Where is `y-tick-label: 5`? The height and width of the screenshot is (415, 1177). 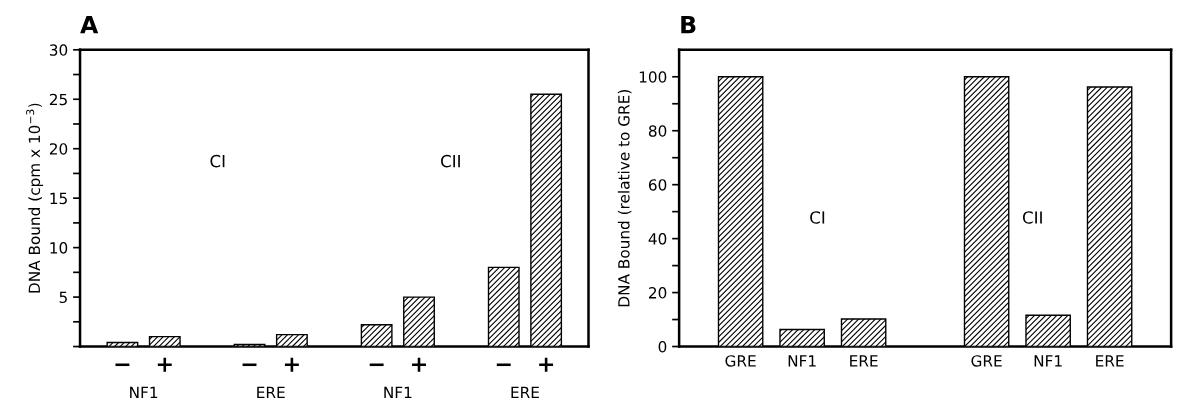
y-tick-label: 5 is located at coordinates (63, 297).